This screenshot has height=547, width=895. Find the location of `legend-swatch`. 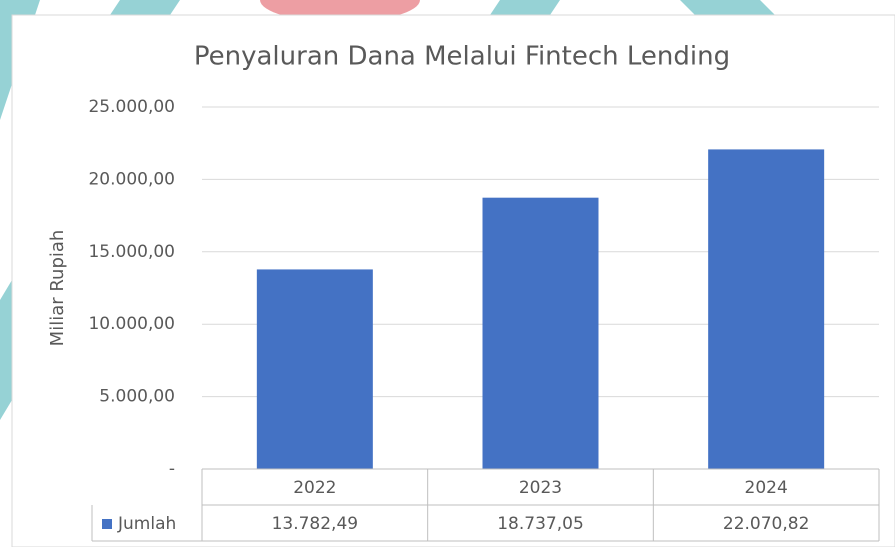

legend-swatch is located at coordinates (107, 524).